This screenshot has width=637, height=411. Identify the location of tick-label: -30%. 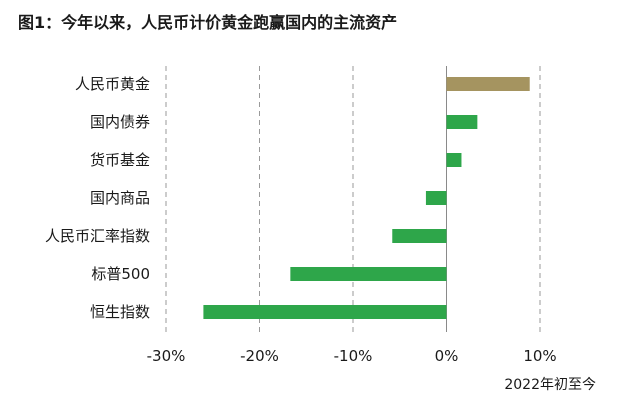
(166, 356).